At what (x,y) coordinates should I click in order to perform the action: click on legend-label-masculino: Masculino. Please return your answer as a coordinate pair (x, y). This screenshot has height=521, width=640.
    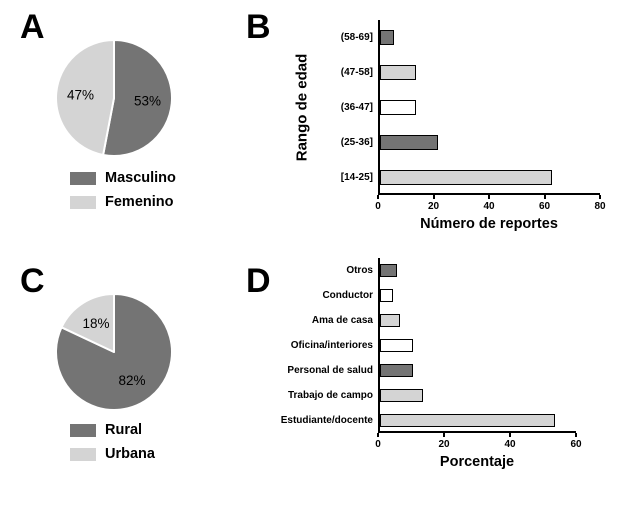
    Looking at the image, I should click on (140, 178).